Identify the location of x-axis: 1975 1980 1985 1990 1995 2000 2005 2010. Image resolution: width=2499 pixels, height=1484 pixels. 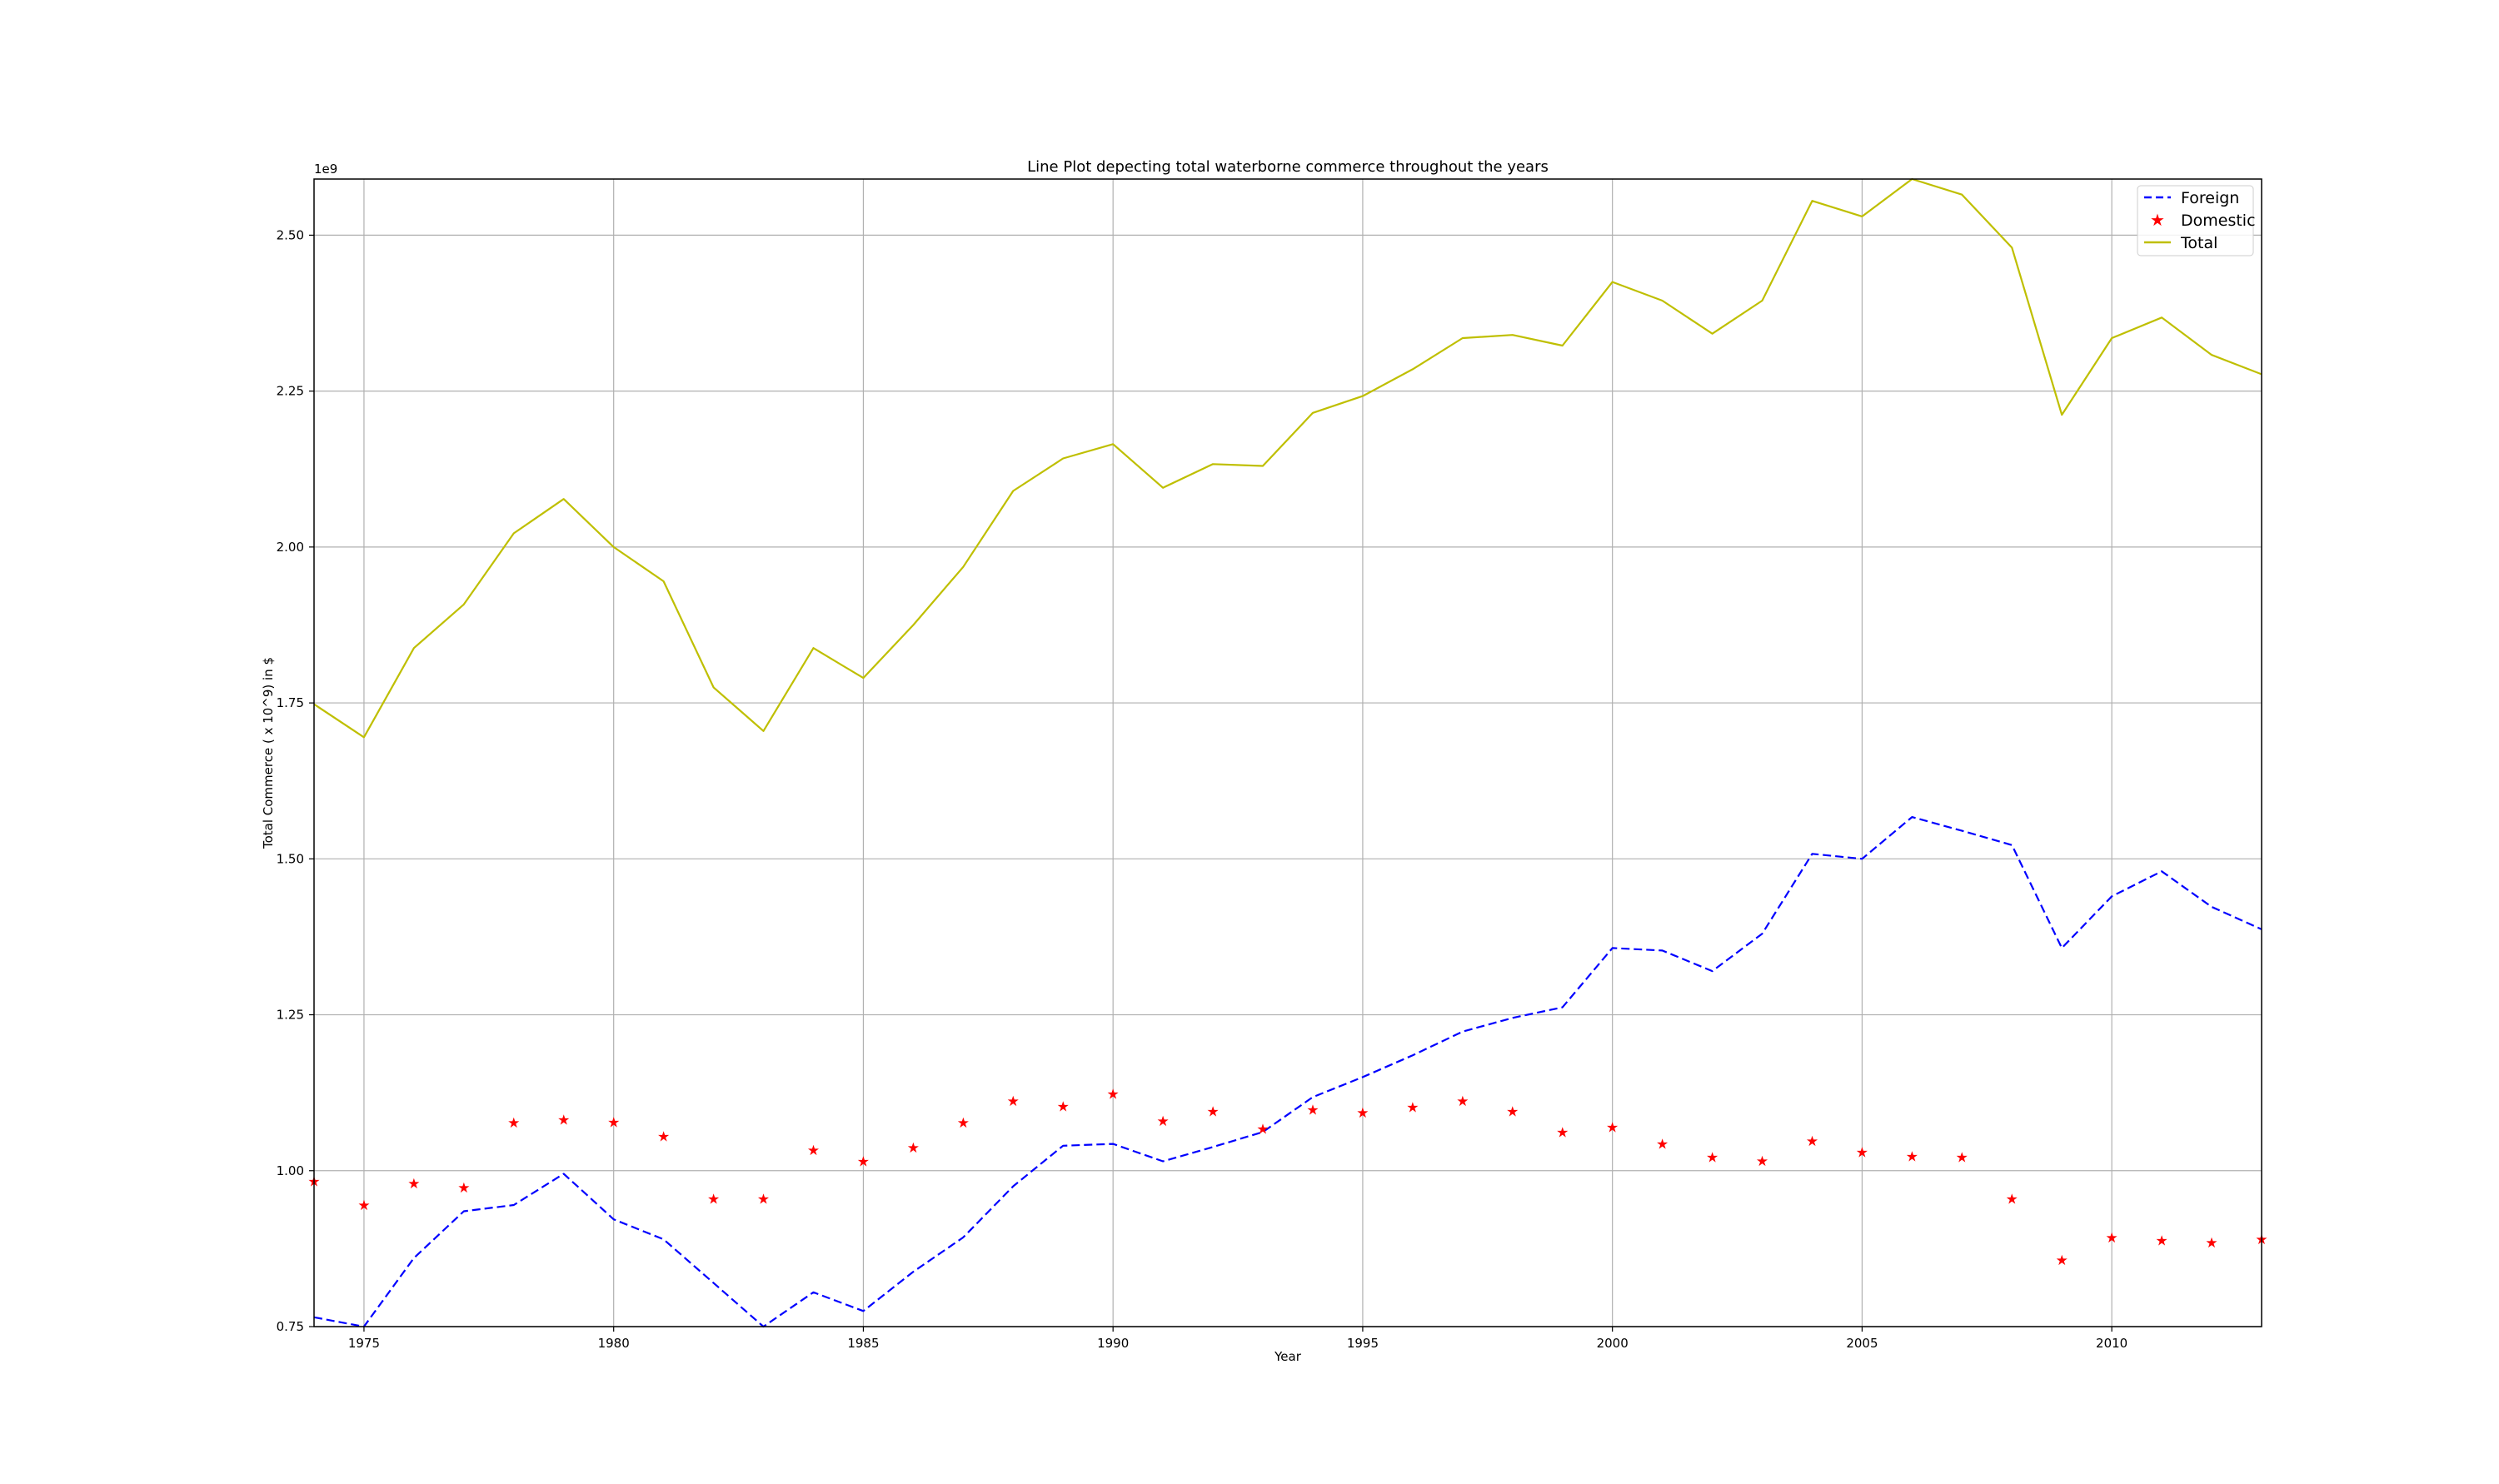
(1237, 1339).